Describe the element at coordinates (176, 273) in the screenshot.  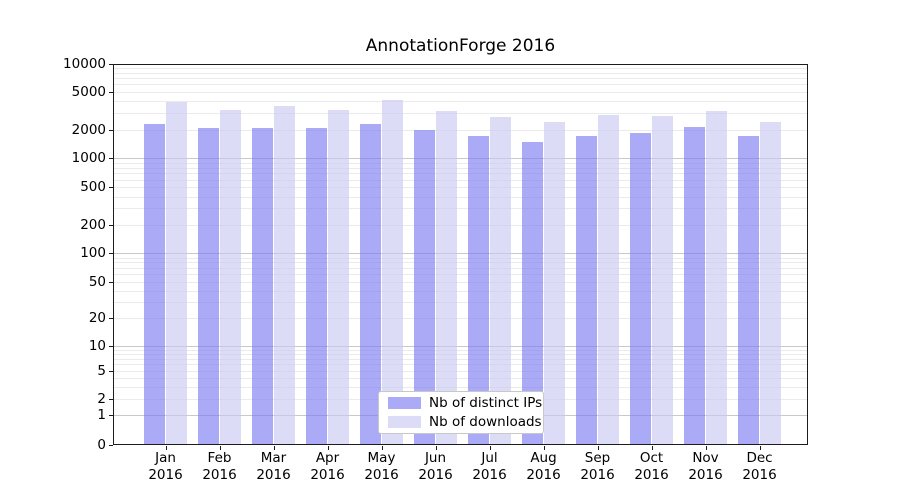
I see `bar-downloads-jan` at that location.